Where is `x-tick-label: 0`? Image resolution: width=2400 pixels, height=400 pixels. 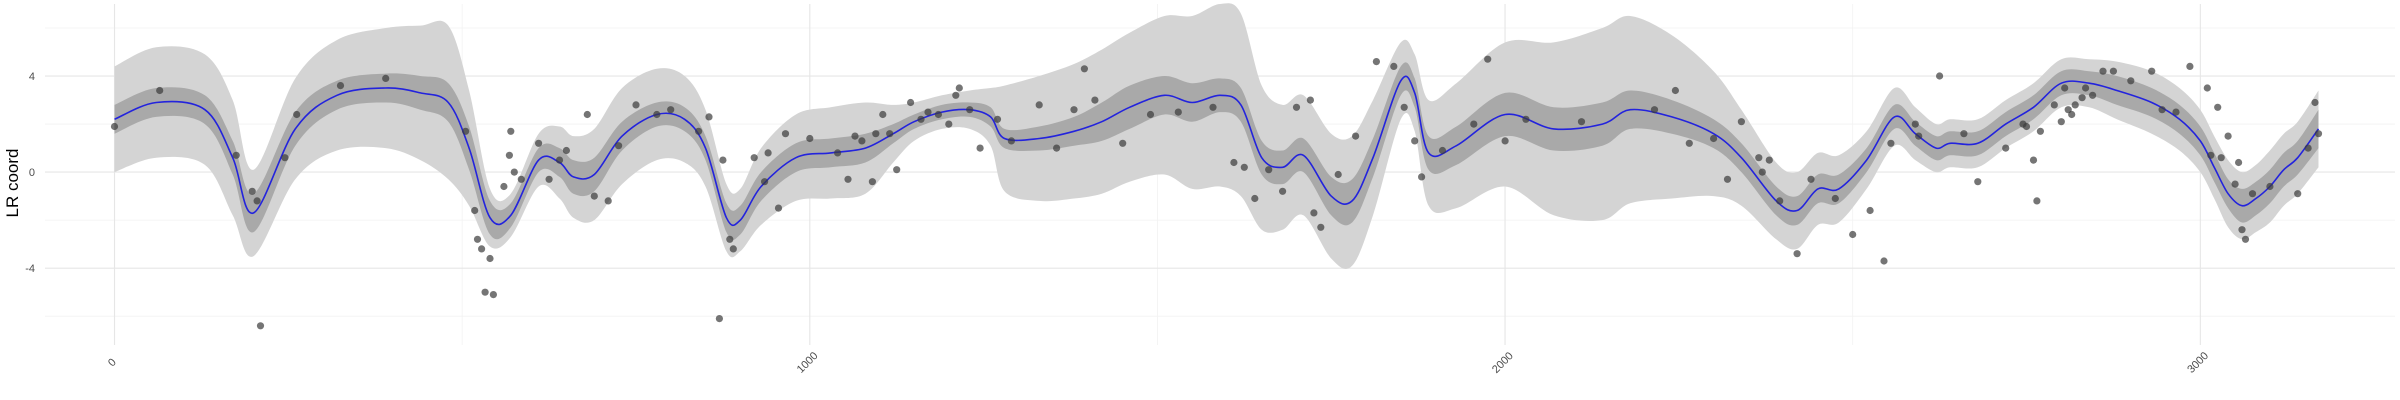
x-tick-label: 0 is located at coordinates (112, 362).